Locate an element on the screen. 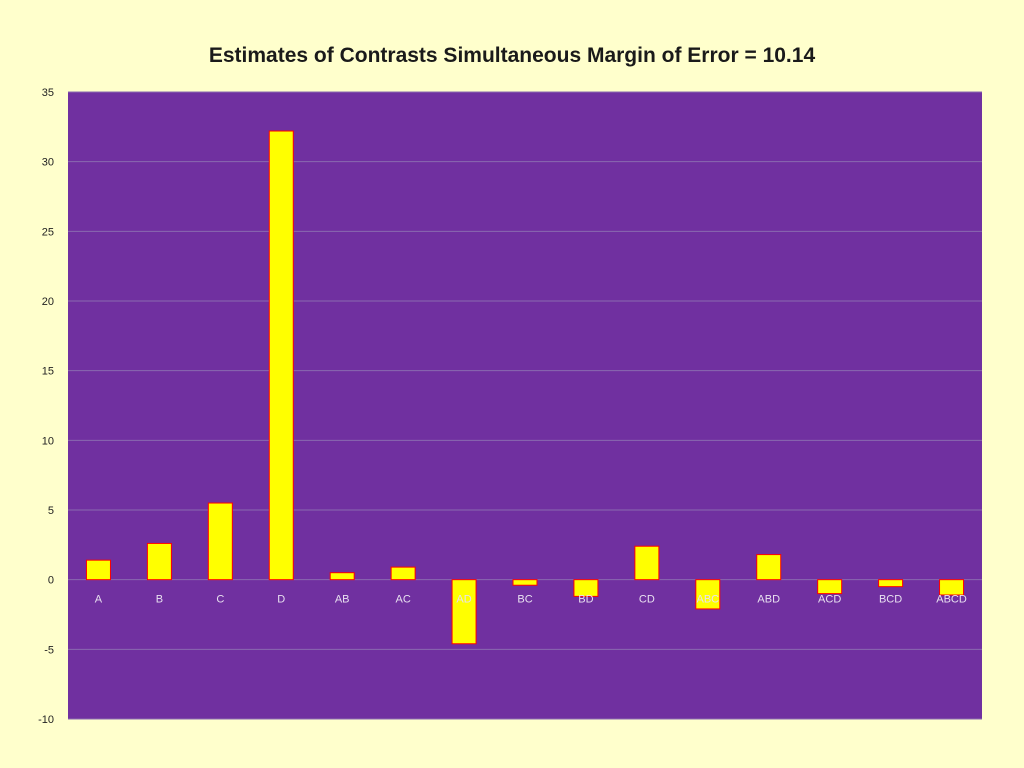 The height and width of the screenshot is (768, 1024). x-category-label: ABCD is located at coordinates (951, 600).